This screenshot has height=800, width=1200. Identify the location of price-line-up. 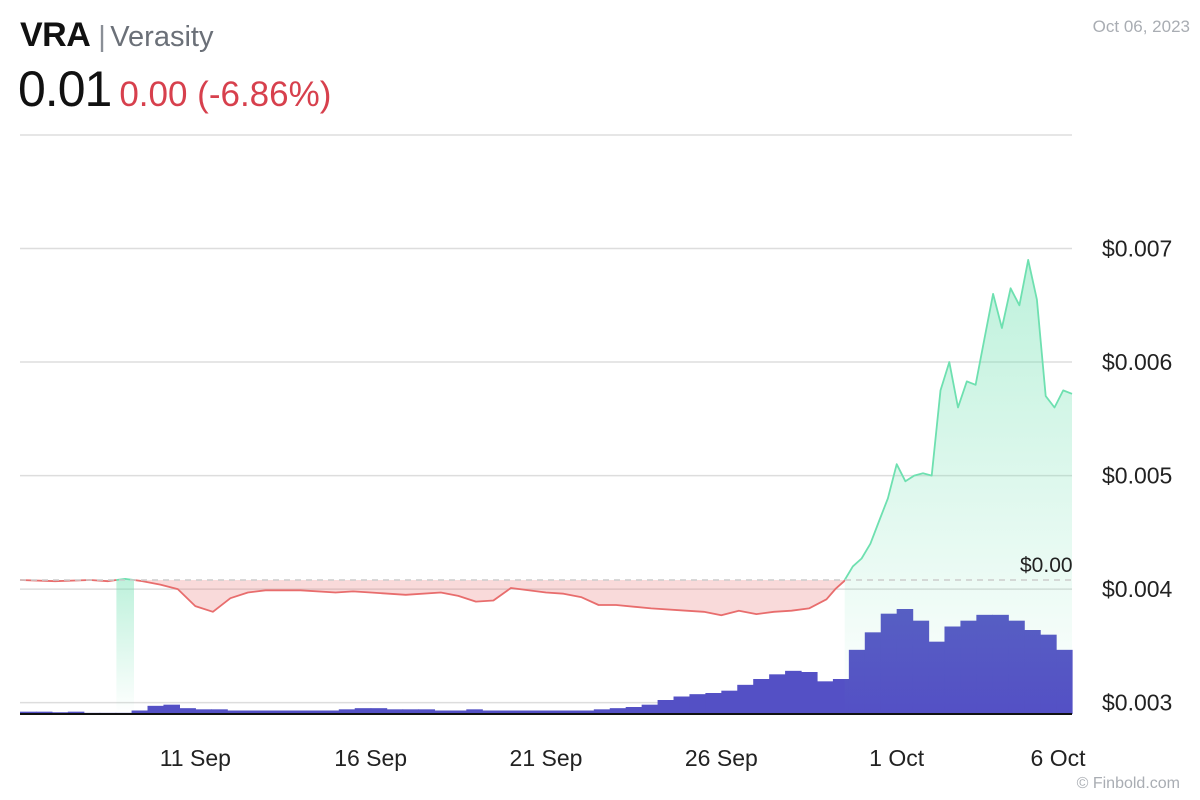
(958, 420).